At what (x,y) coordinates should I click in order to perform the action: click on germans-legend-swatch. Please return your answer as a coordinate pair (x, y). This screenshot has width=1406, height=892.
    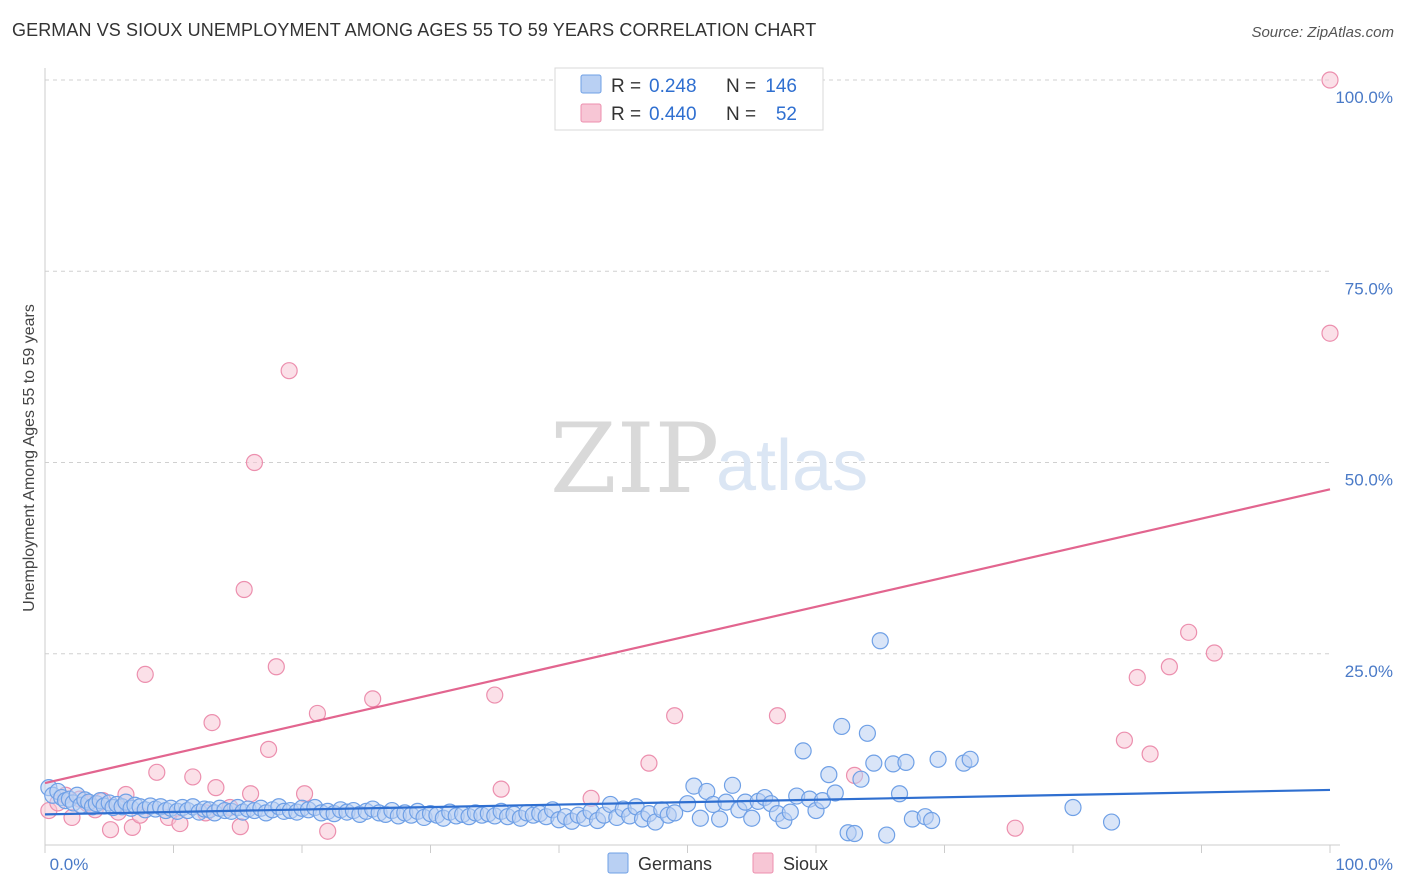
    Looking at the image, I should click on (618, 863).